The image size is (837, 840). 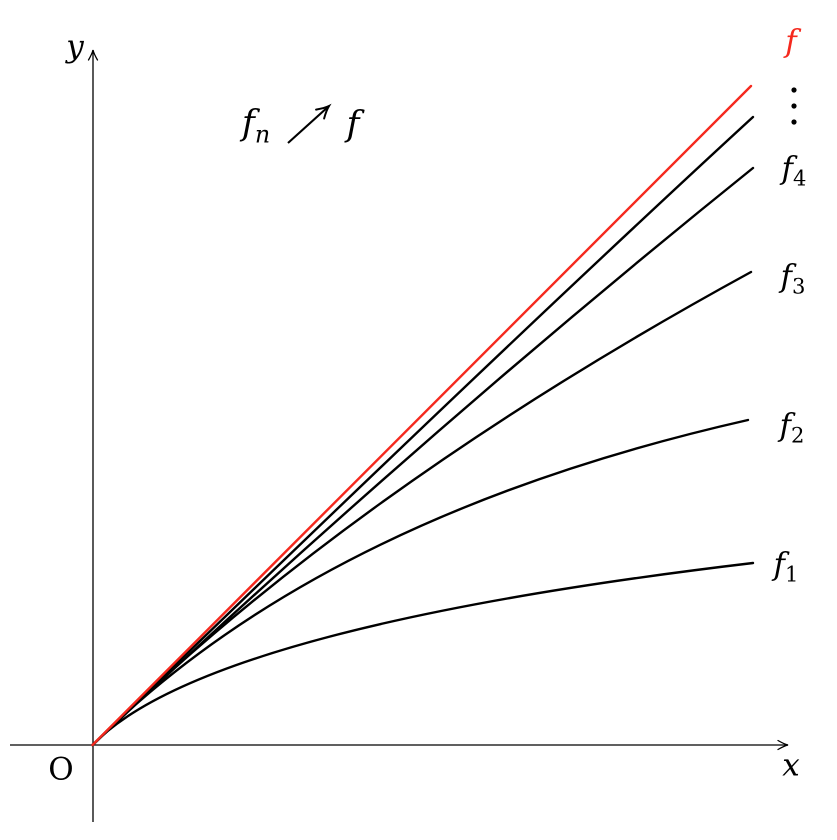 I want to click on origin-label: O, so click(x=61, y=769).